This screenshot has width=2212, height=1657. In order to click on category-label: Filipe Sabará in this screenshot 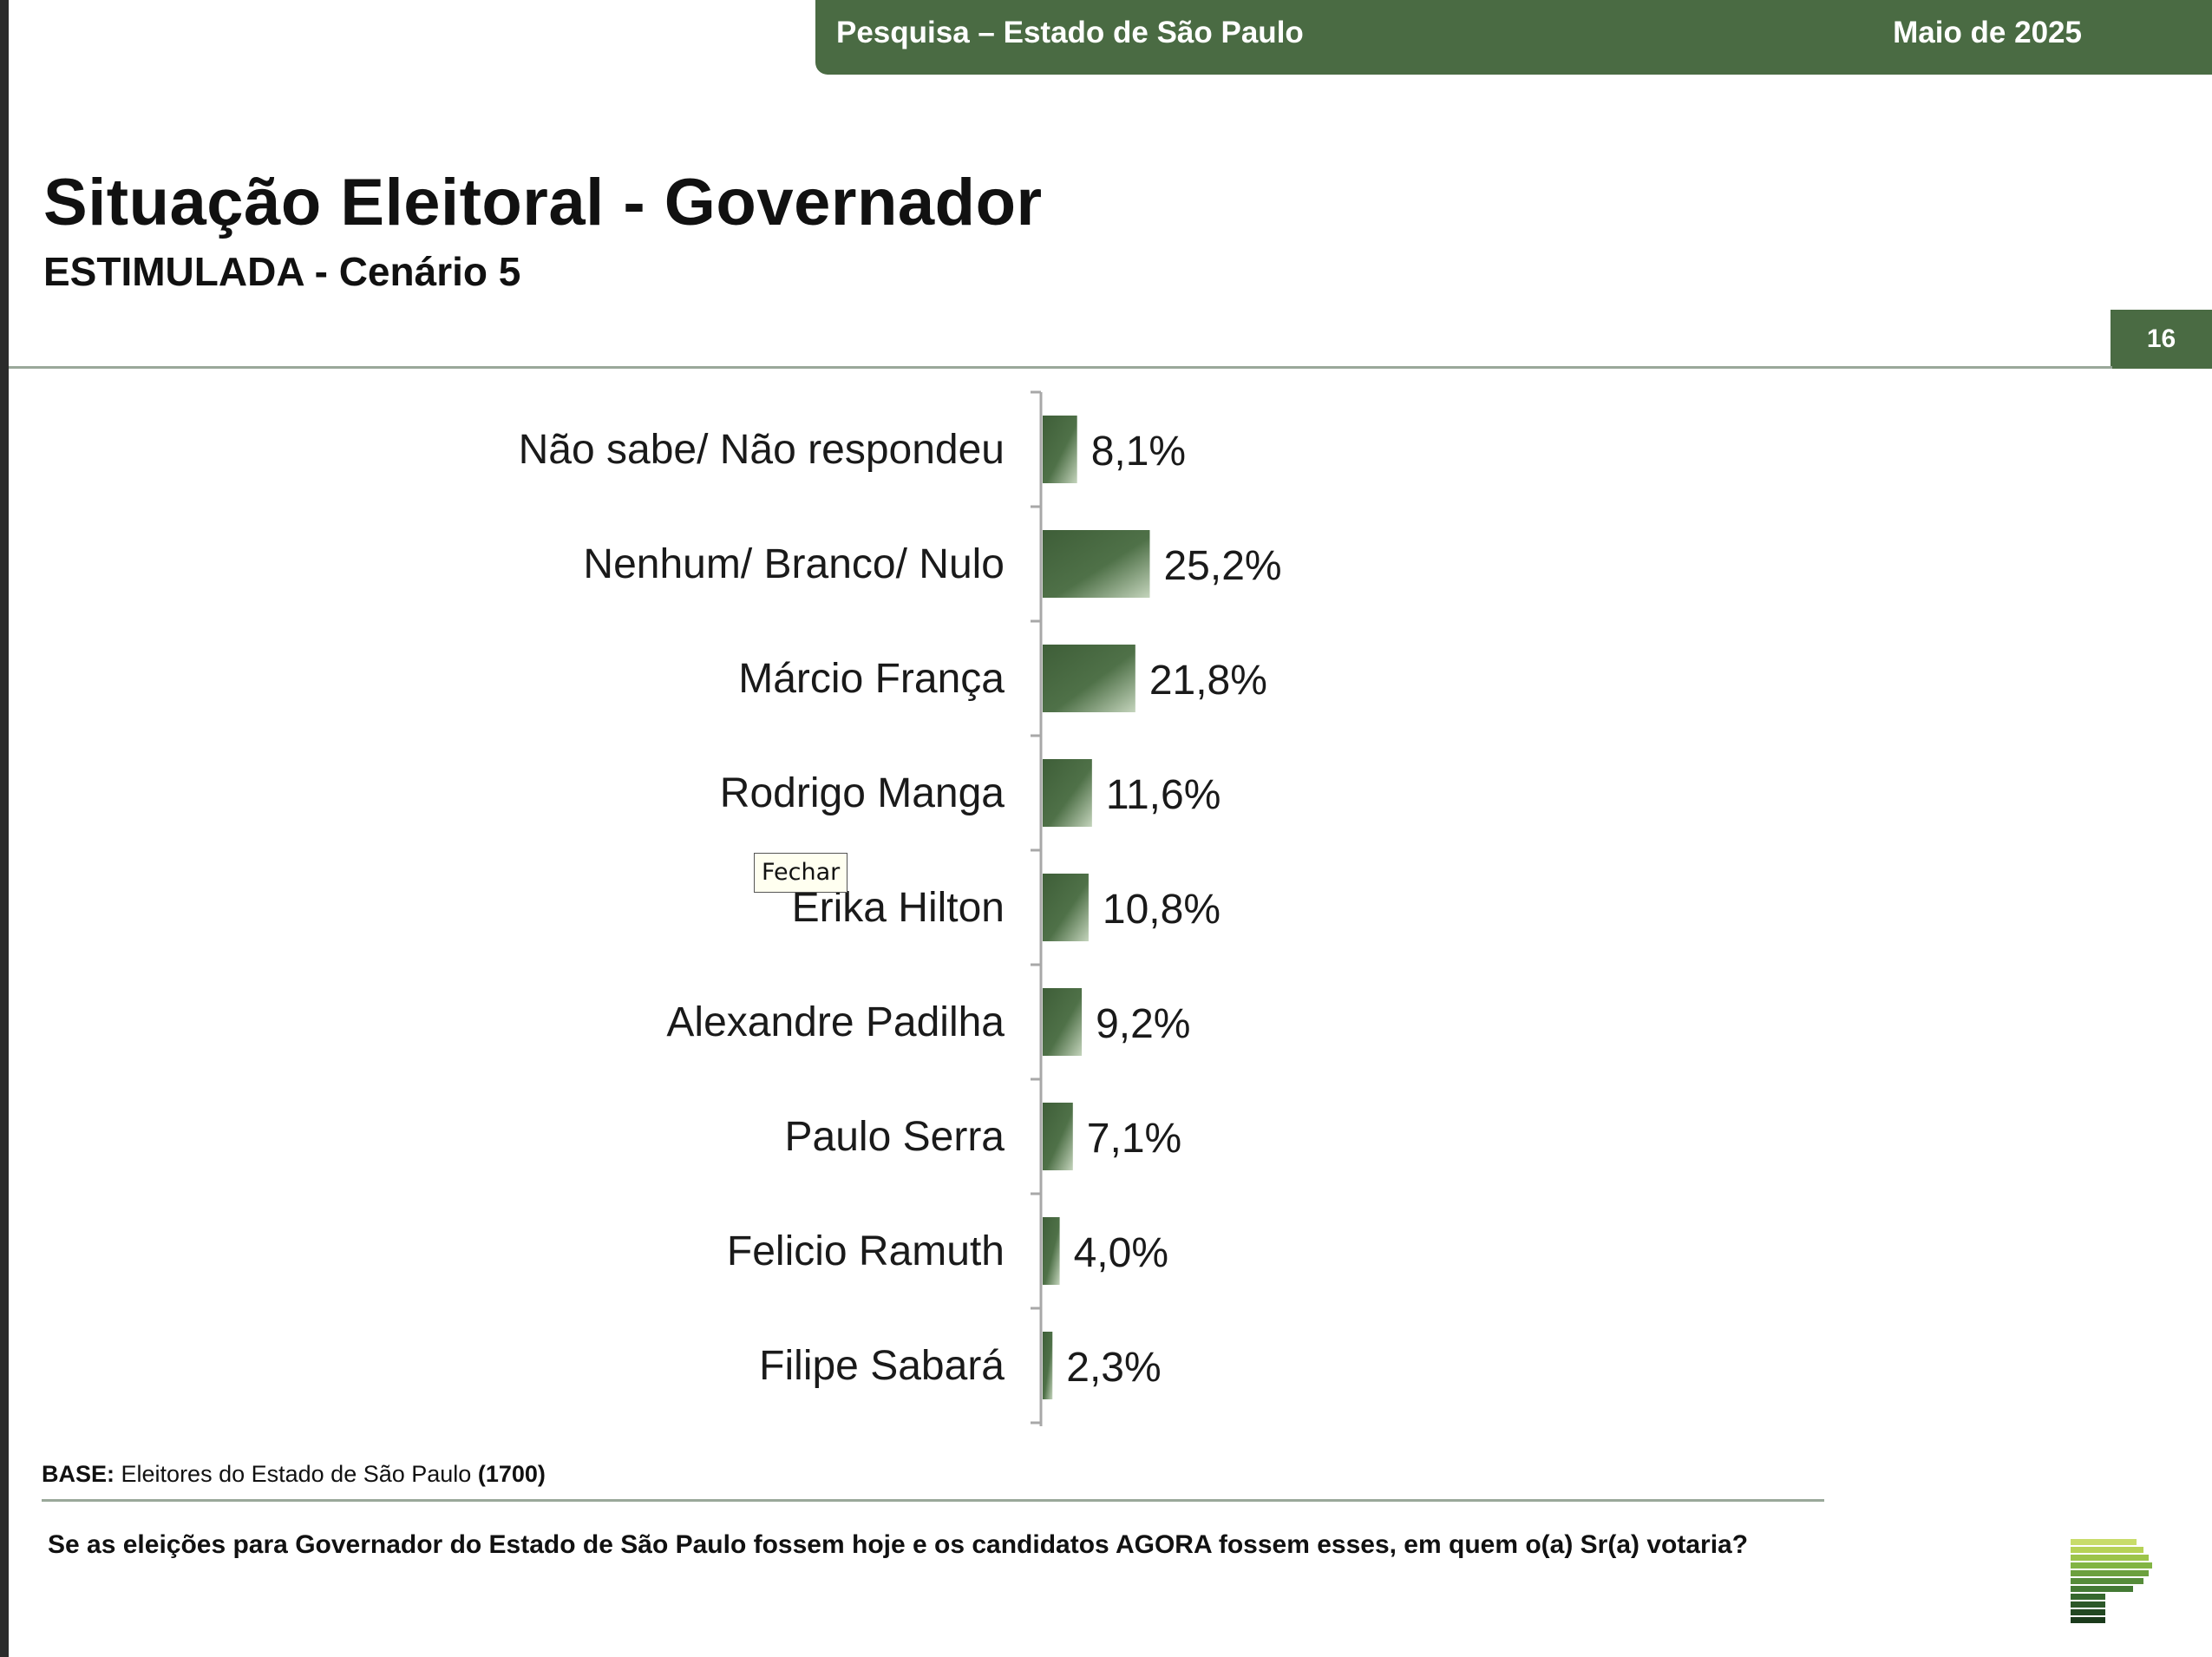, I will do `click(882, 1366)`.